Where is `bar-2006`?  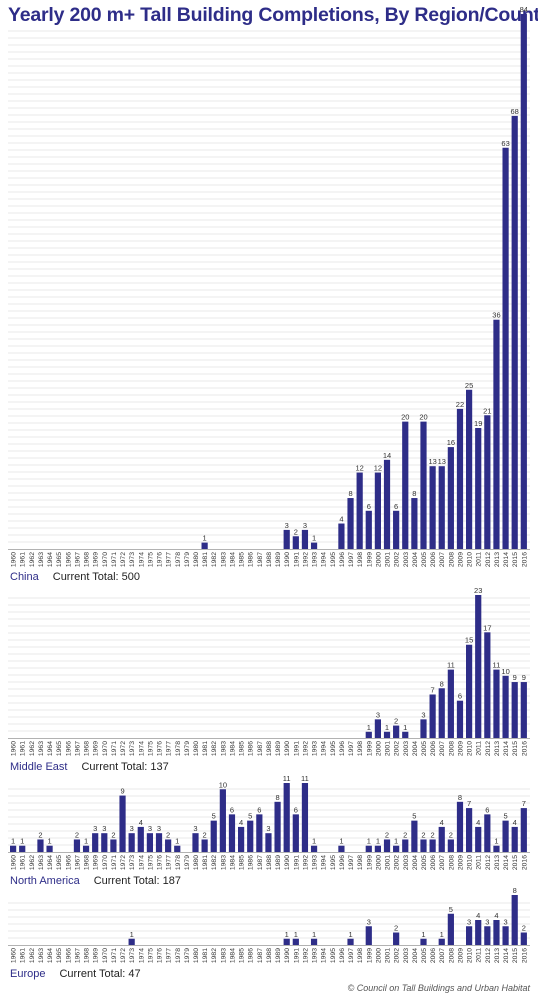 bar-2006 is located at coordinates (432, 507).